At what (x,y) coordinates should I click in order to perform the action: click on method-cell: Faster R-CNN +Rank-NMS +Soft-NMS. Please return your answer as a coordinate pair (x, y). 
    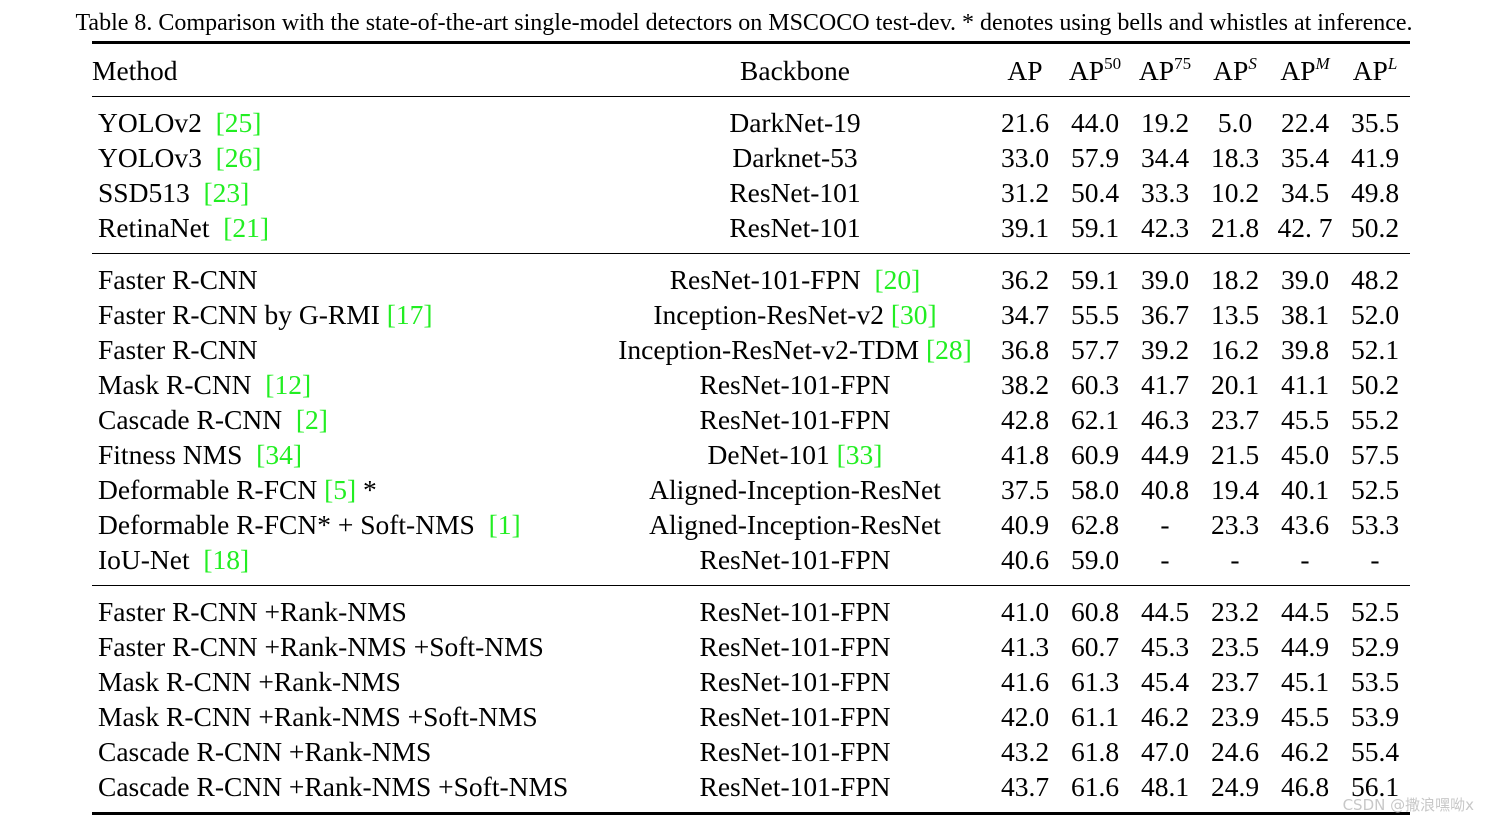
    Looking at the image, I should click on (346, 646).